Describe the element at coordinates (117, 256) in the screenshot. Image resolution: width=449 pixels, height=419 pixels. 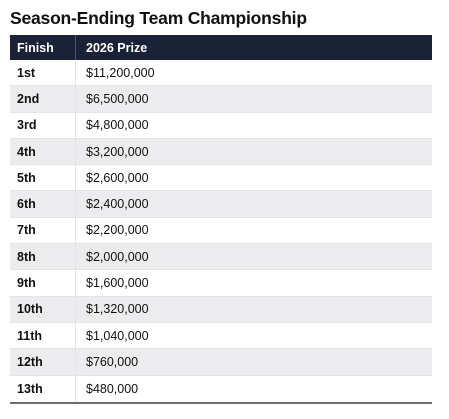
I see `prize-cell: $2,000,000` at that location.